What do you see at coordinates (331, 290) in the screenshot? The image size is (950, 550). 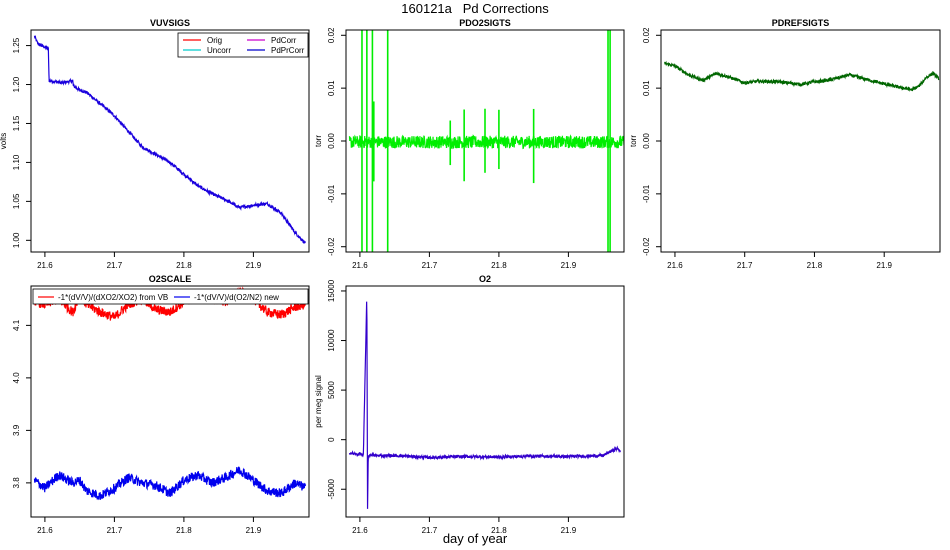 I see `y-tick-label: 15000` at bounding box center [331, 290].